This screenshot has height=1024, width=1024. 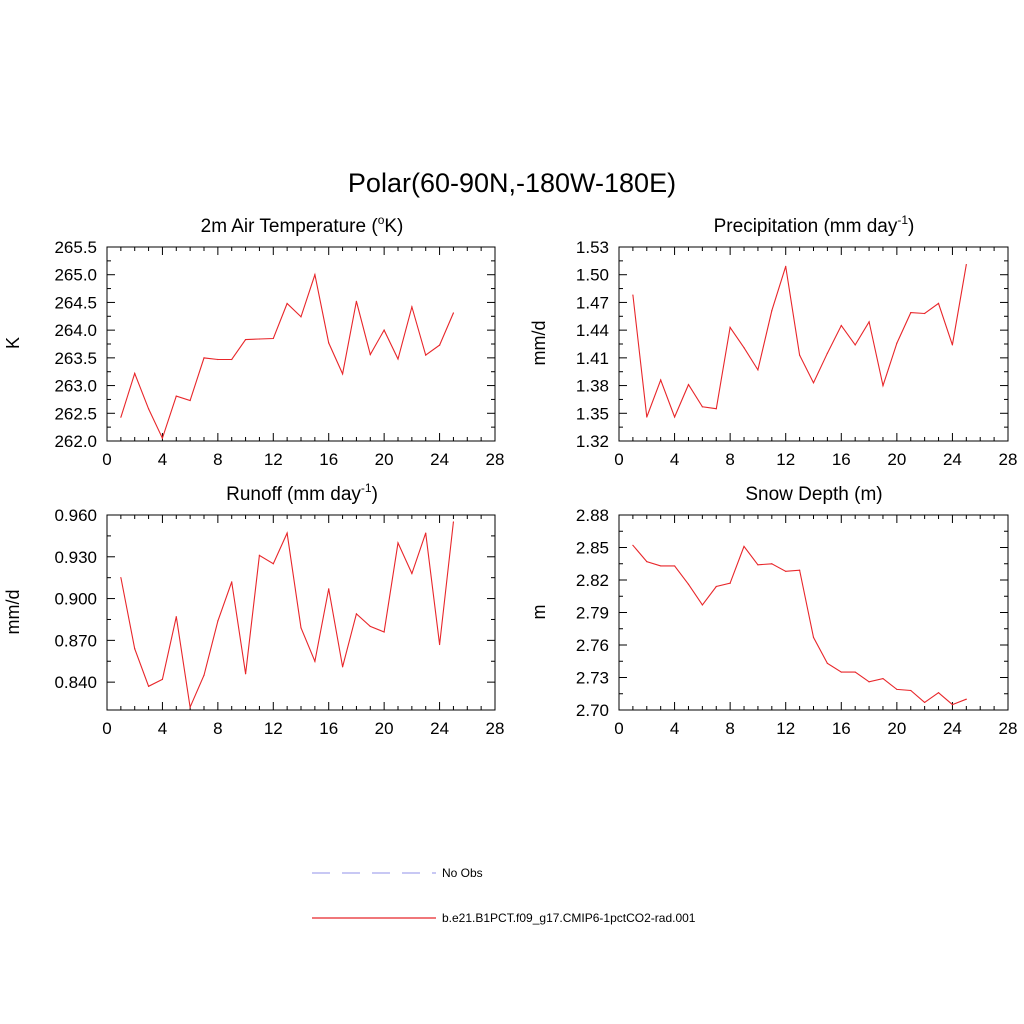 I want to click on y-tick-label: 264.0, so click(x=75, y=330).